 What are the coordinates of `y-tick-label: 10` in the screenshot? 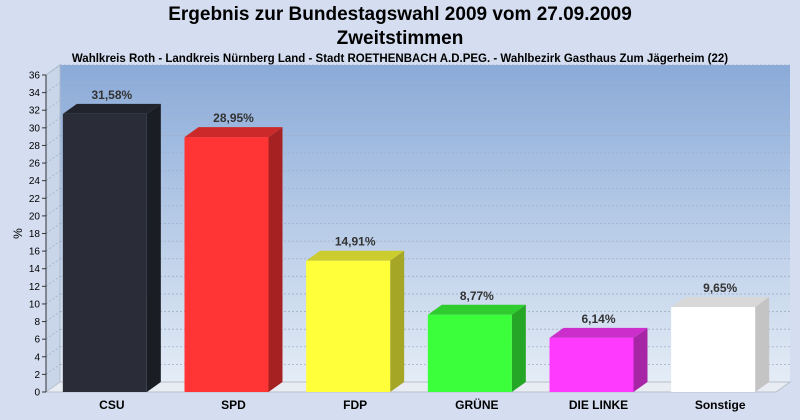 It's located at (35, 304).